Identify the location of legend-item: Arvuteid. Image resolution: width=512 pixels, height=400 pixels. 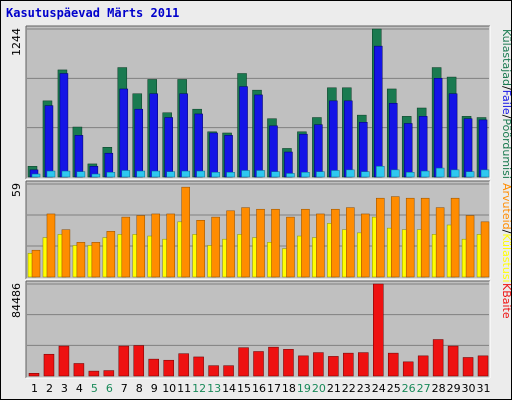
(505, 206).